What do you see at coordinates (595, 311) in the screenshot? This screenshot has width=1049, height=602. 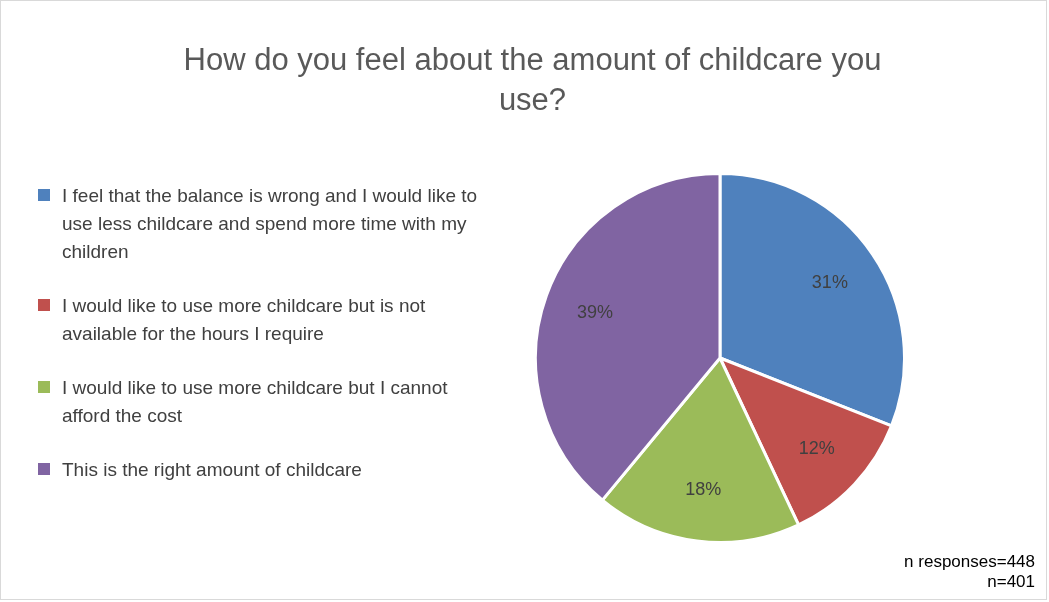 I see `data-label: 39%` at bounding box center [595, 311].